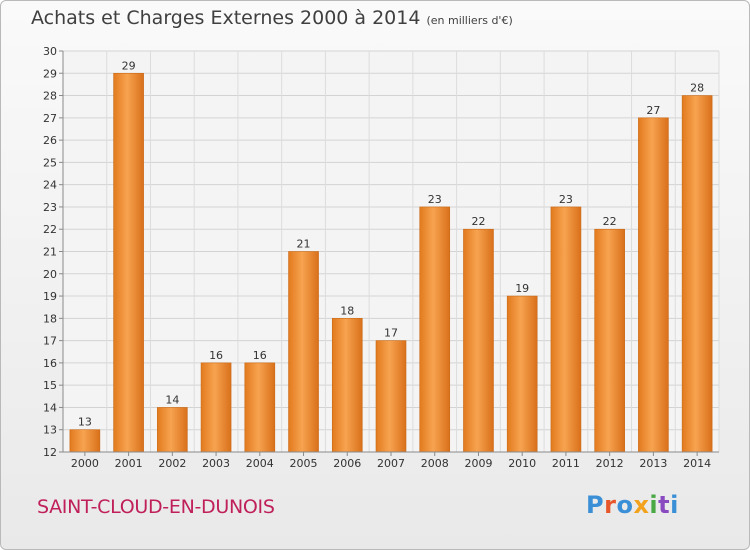 The height and width of the screenshot is (550, 750). Describe the element at coordinates (50, 140) in the screenshot. I see `y-tick-label: 26` at that location.